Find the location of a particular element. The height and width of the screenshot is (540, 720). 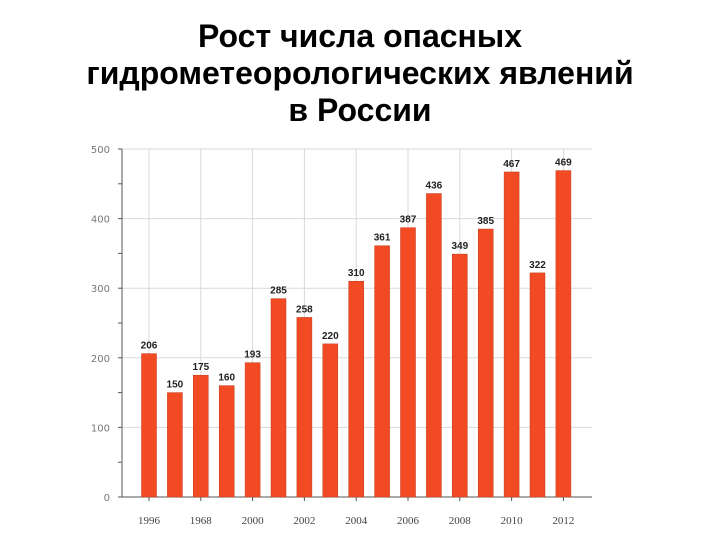

y-tick-labels: 0 100 200 300 400 500 is located at coordinates (100, 324).